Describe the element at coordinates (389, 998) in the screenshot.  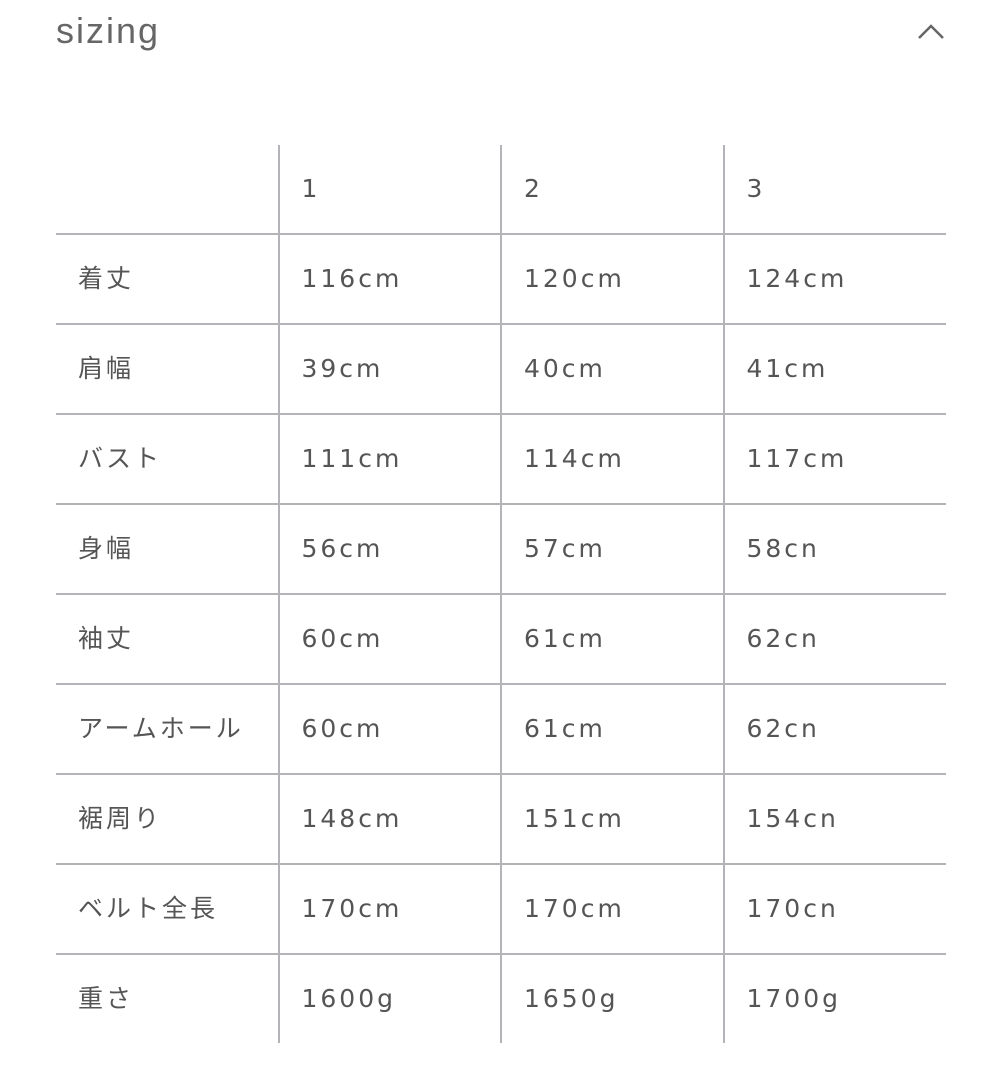
I see `size-value: 1600g` at that location.